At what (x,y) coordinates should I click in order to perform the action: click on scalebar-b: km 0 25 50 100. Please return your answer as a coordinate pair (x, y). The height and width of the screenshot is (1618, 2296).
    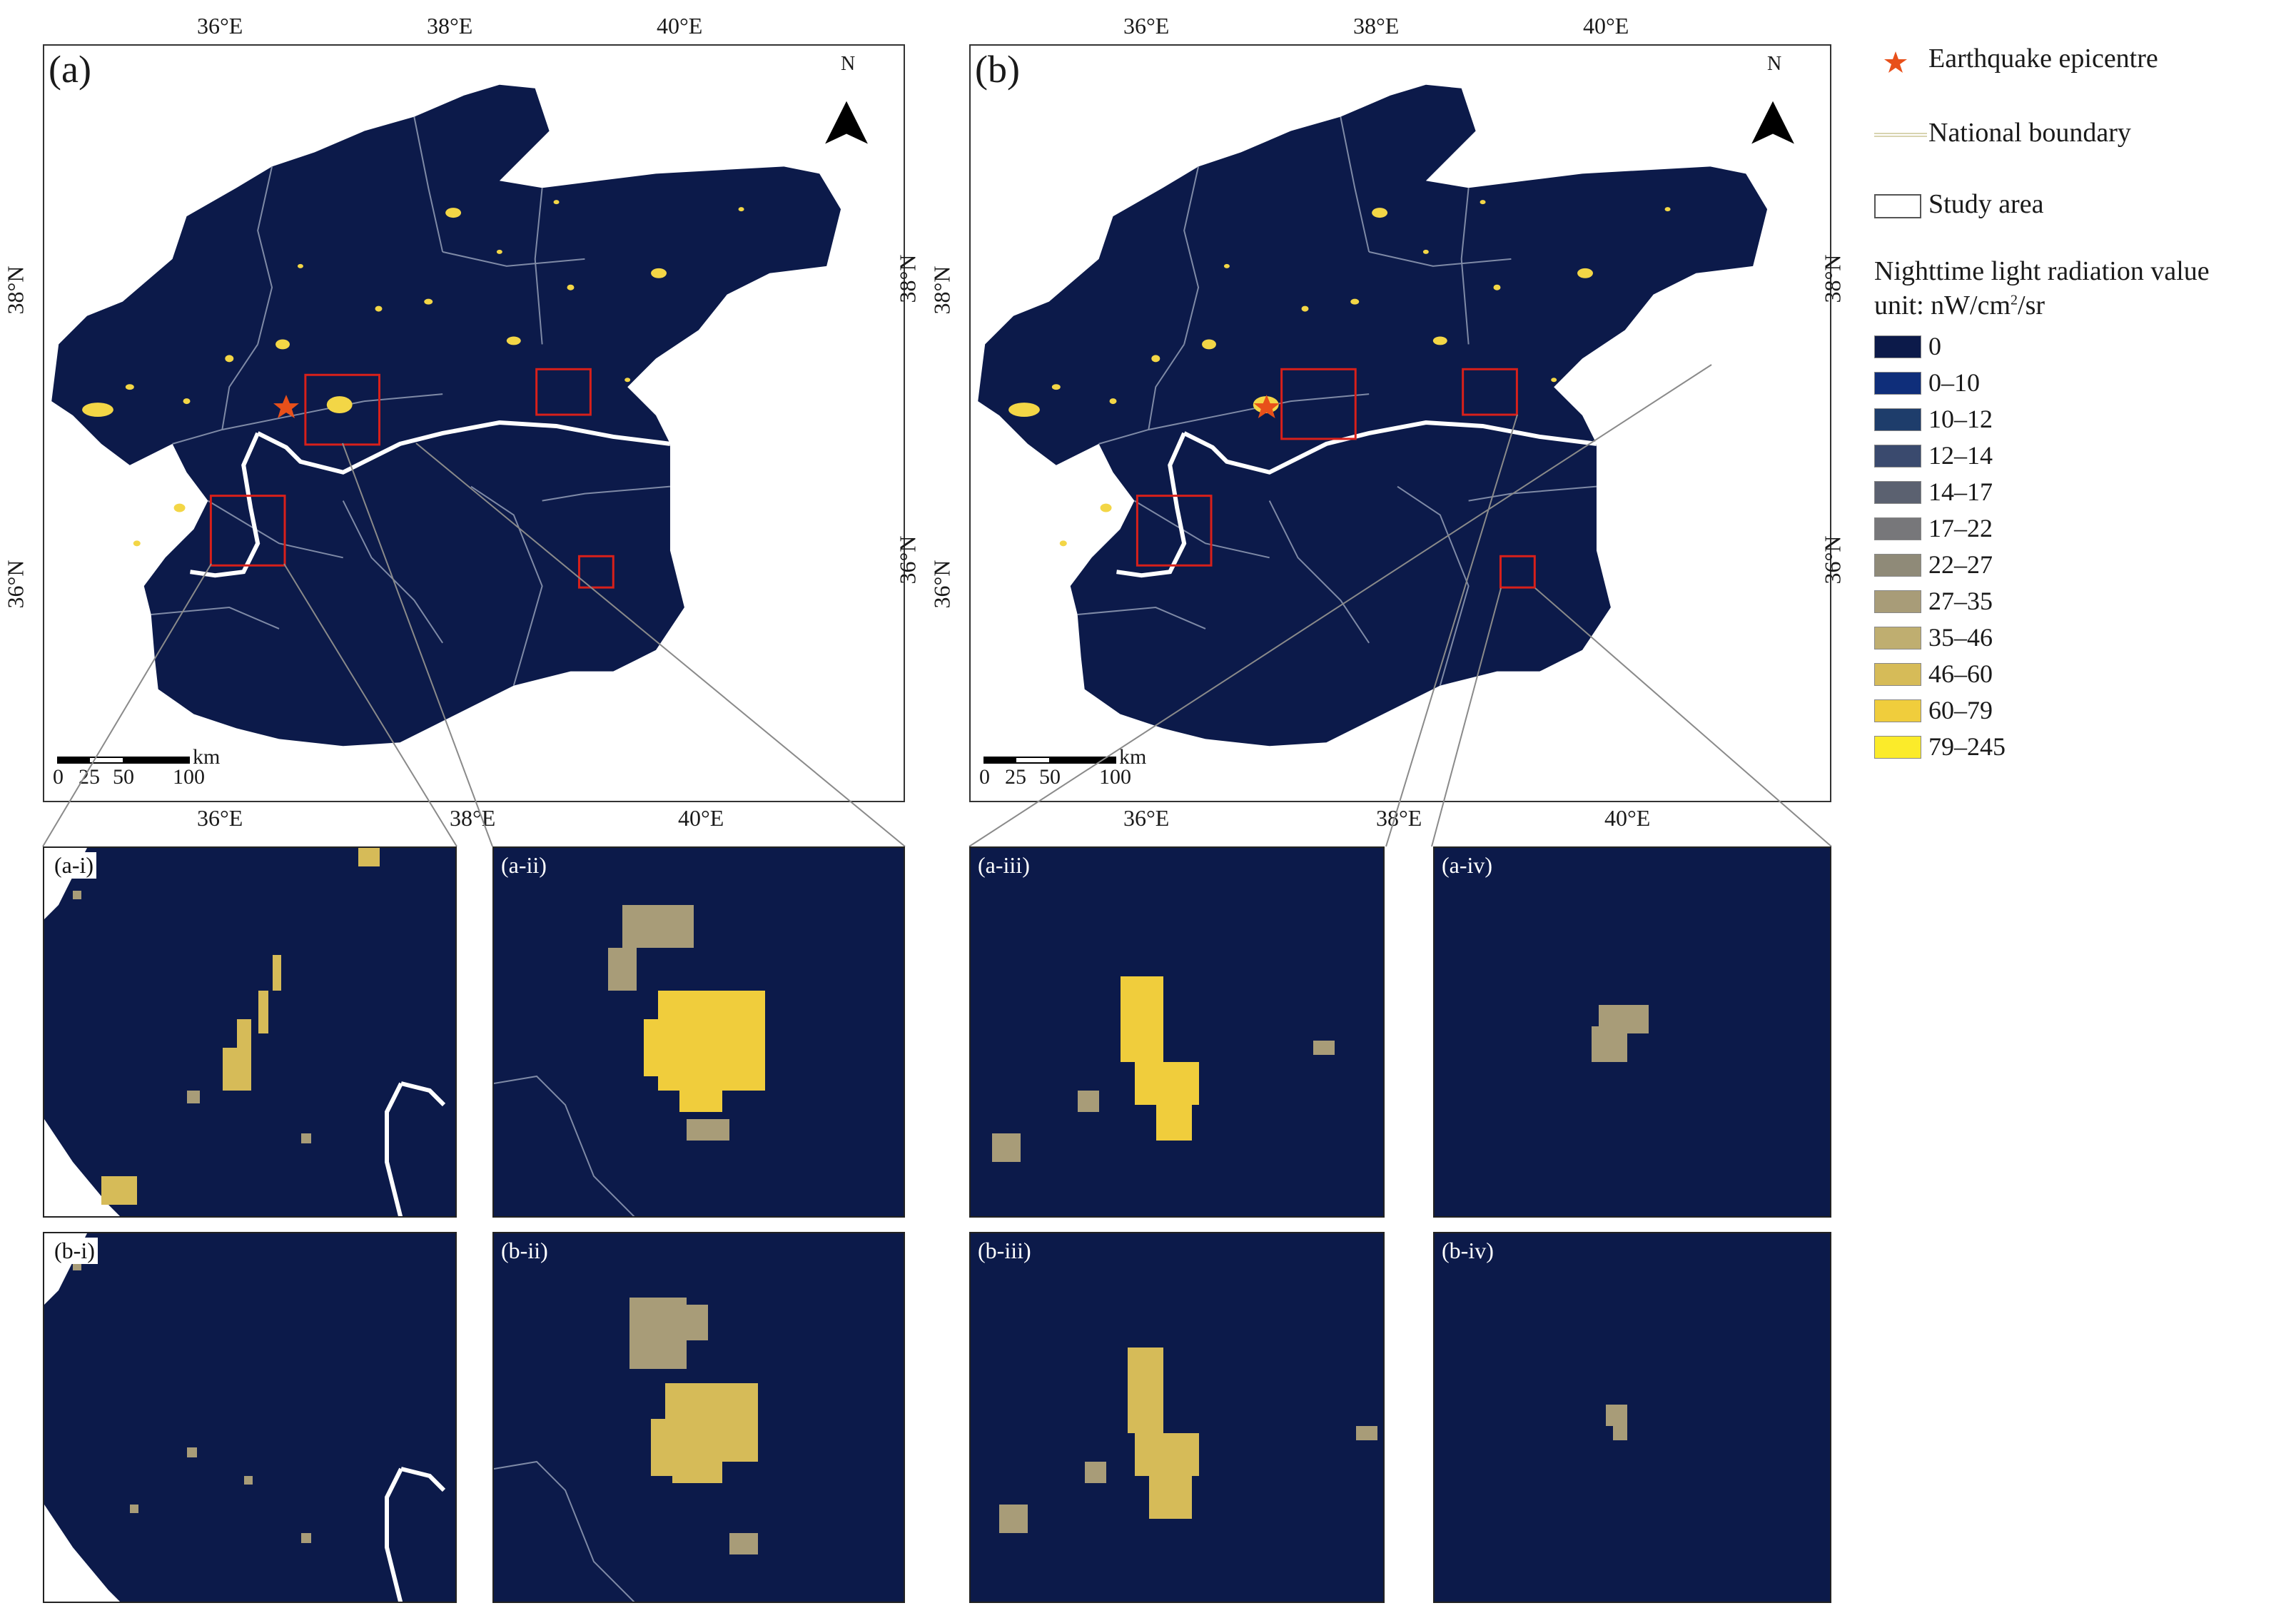
    Looking at the image, I should click on (1067, 767).